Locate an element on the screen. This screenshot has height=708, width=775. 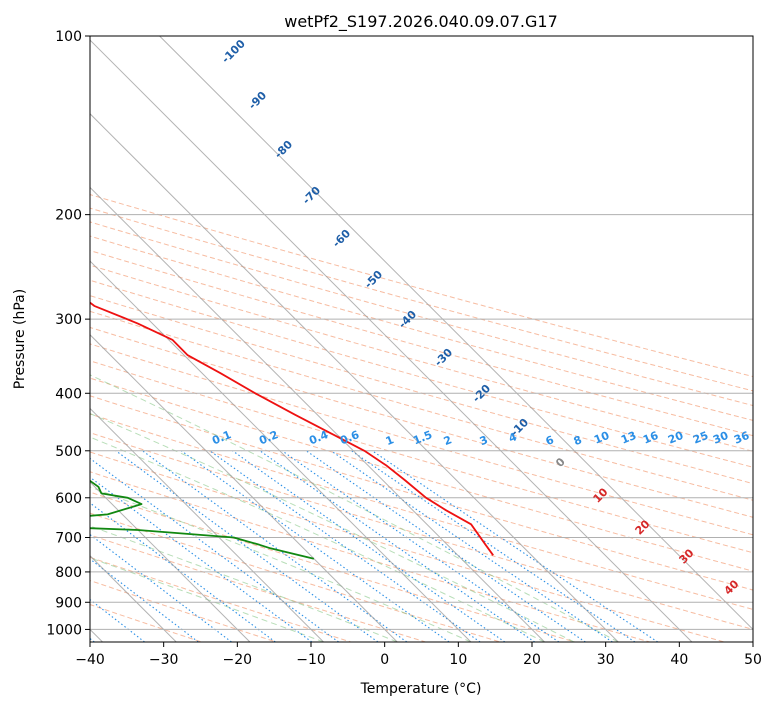
mixing-ratio-label: 0.6 is located at coordinates (349, 437).